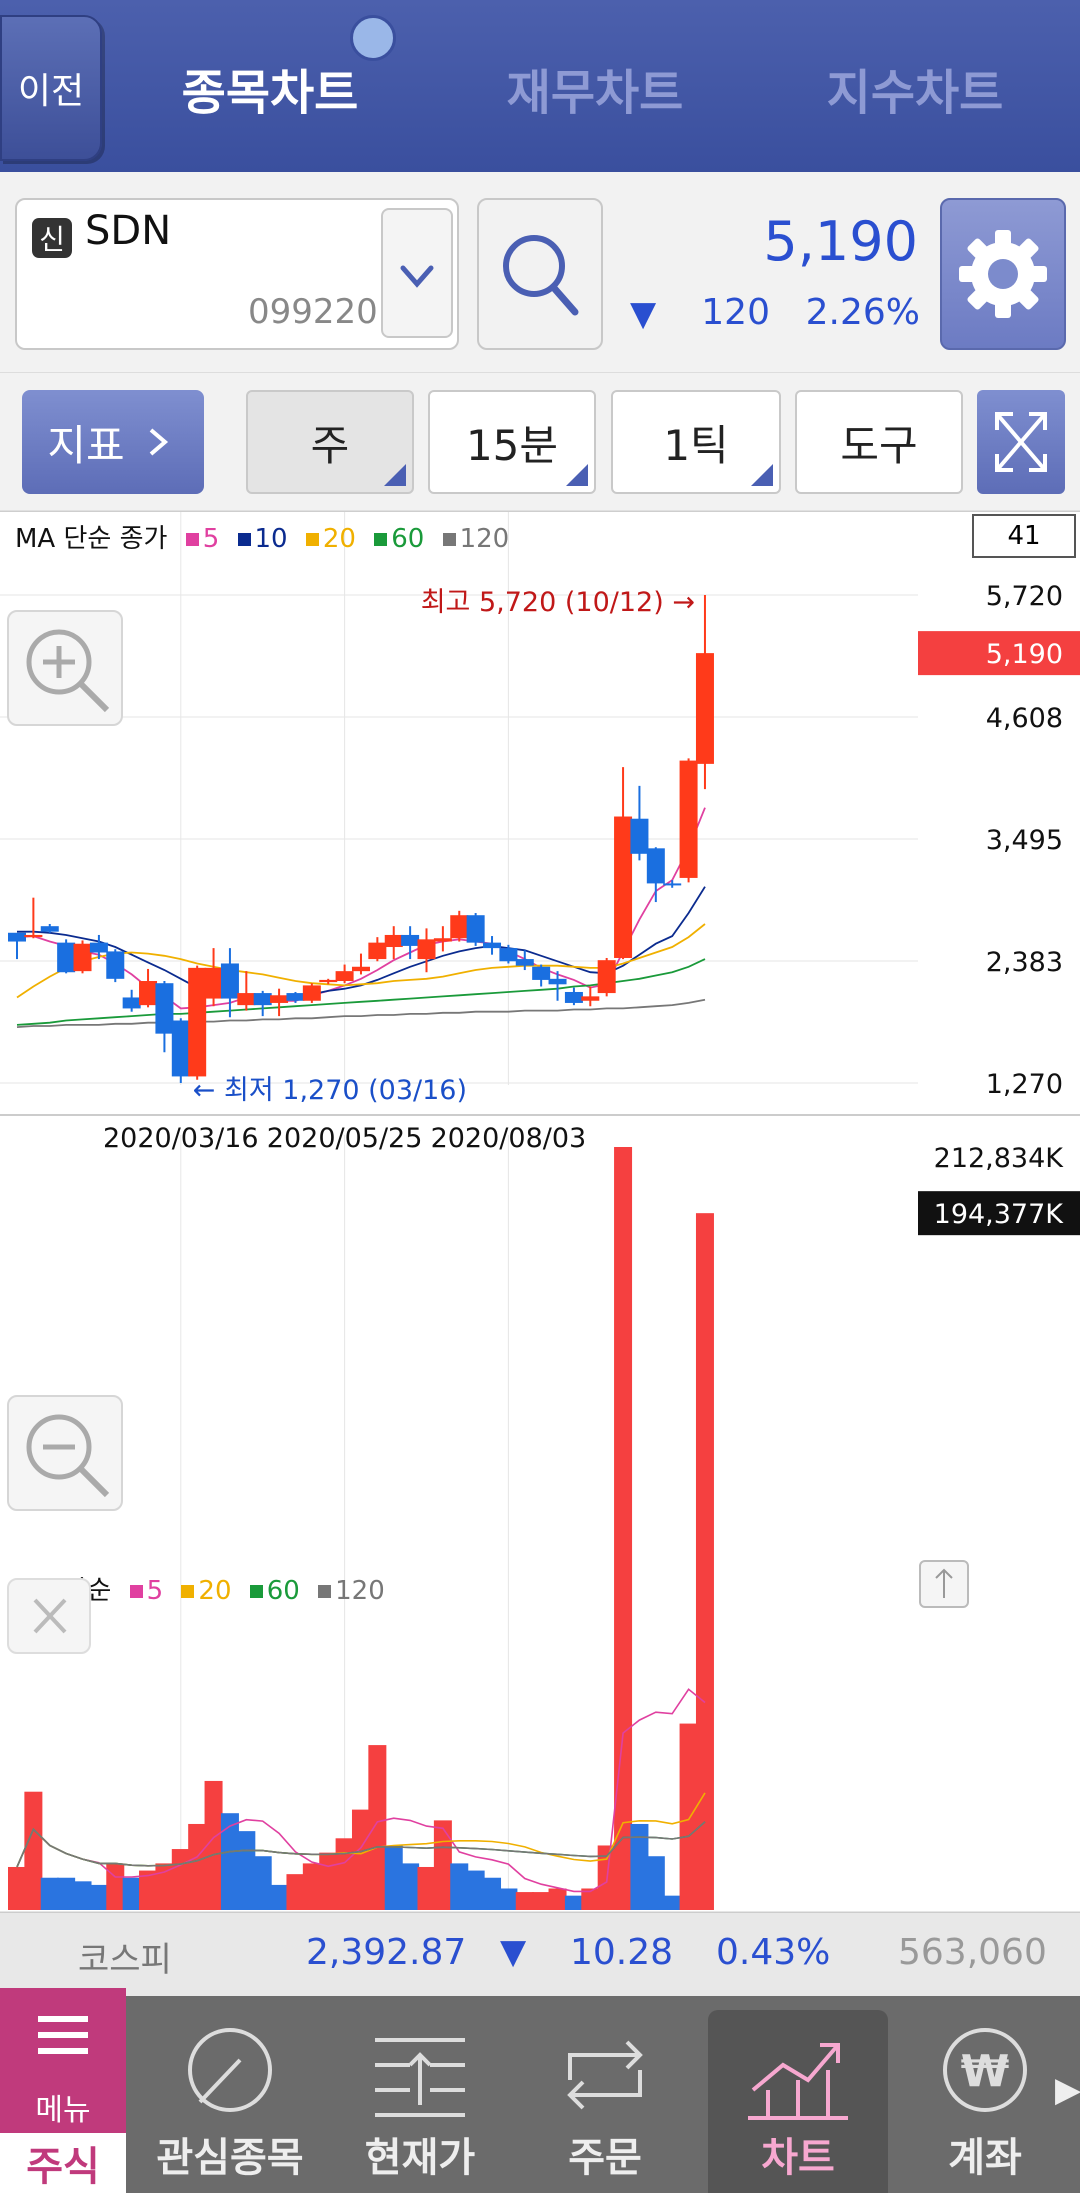 The image size is (1080, 2193). What do you see at coordinates (595, 92) in the screenshot?
I see `tab-financial-chart: 재무차트` at bounding box center [595, 92].